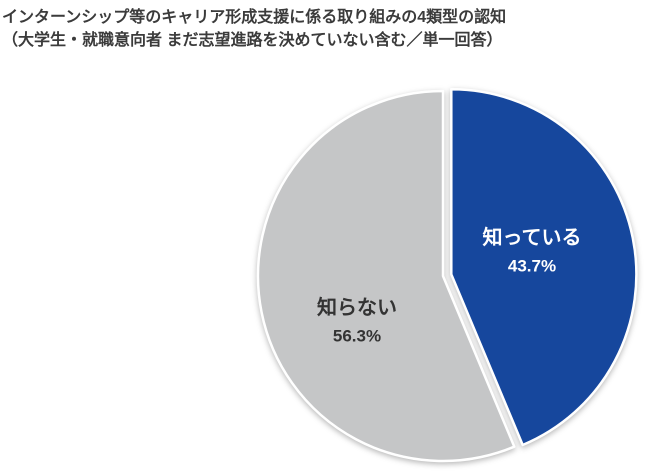 The height and width of the screenshot is (471, 645). What do you see at coordinates (252, 40) in the screenshot?
I see `chart-title-line2: （大学生・就職意向者 まだ志望進路を決めていない含む／単一回答）` at bounding box center [252, 40].